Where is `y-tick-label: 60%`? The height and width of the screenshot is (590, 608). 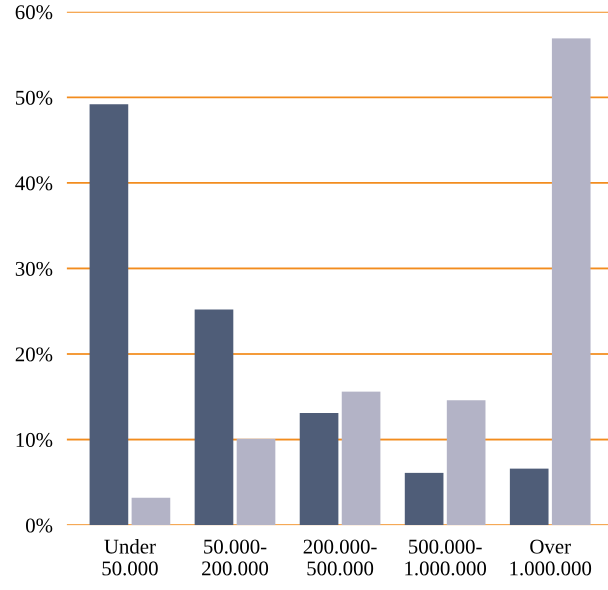 y-tick-label: 60% is located at coordinates (34, 12).